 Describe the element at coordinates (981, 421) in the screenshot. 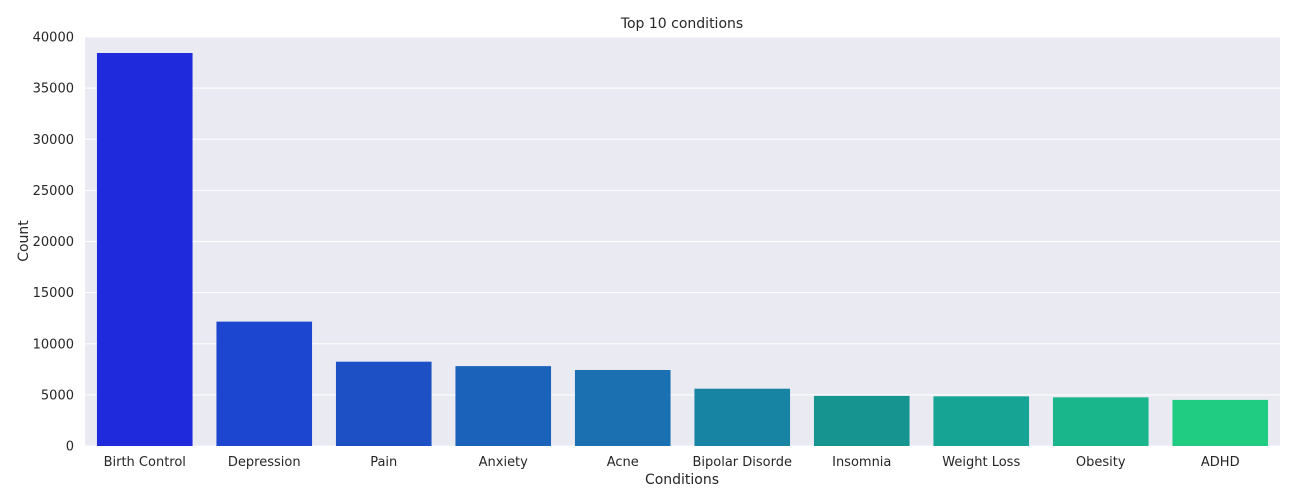

I see `bar-weight-loss` at that location.